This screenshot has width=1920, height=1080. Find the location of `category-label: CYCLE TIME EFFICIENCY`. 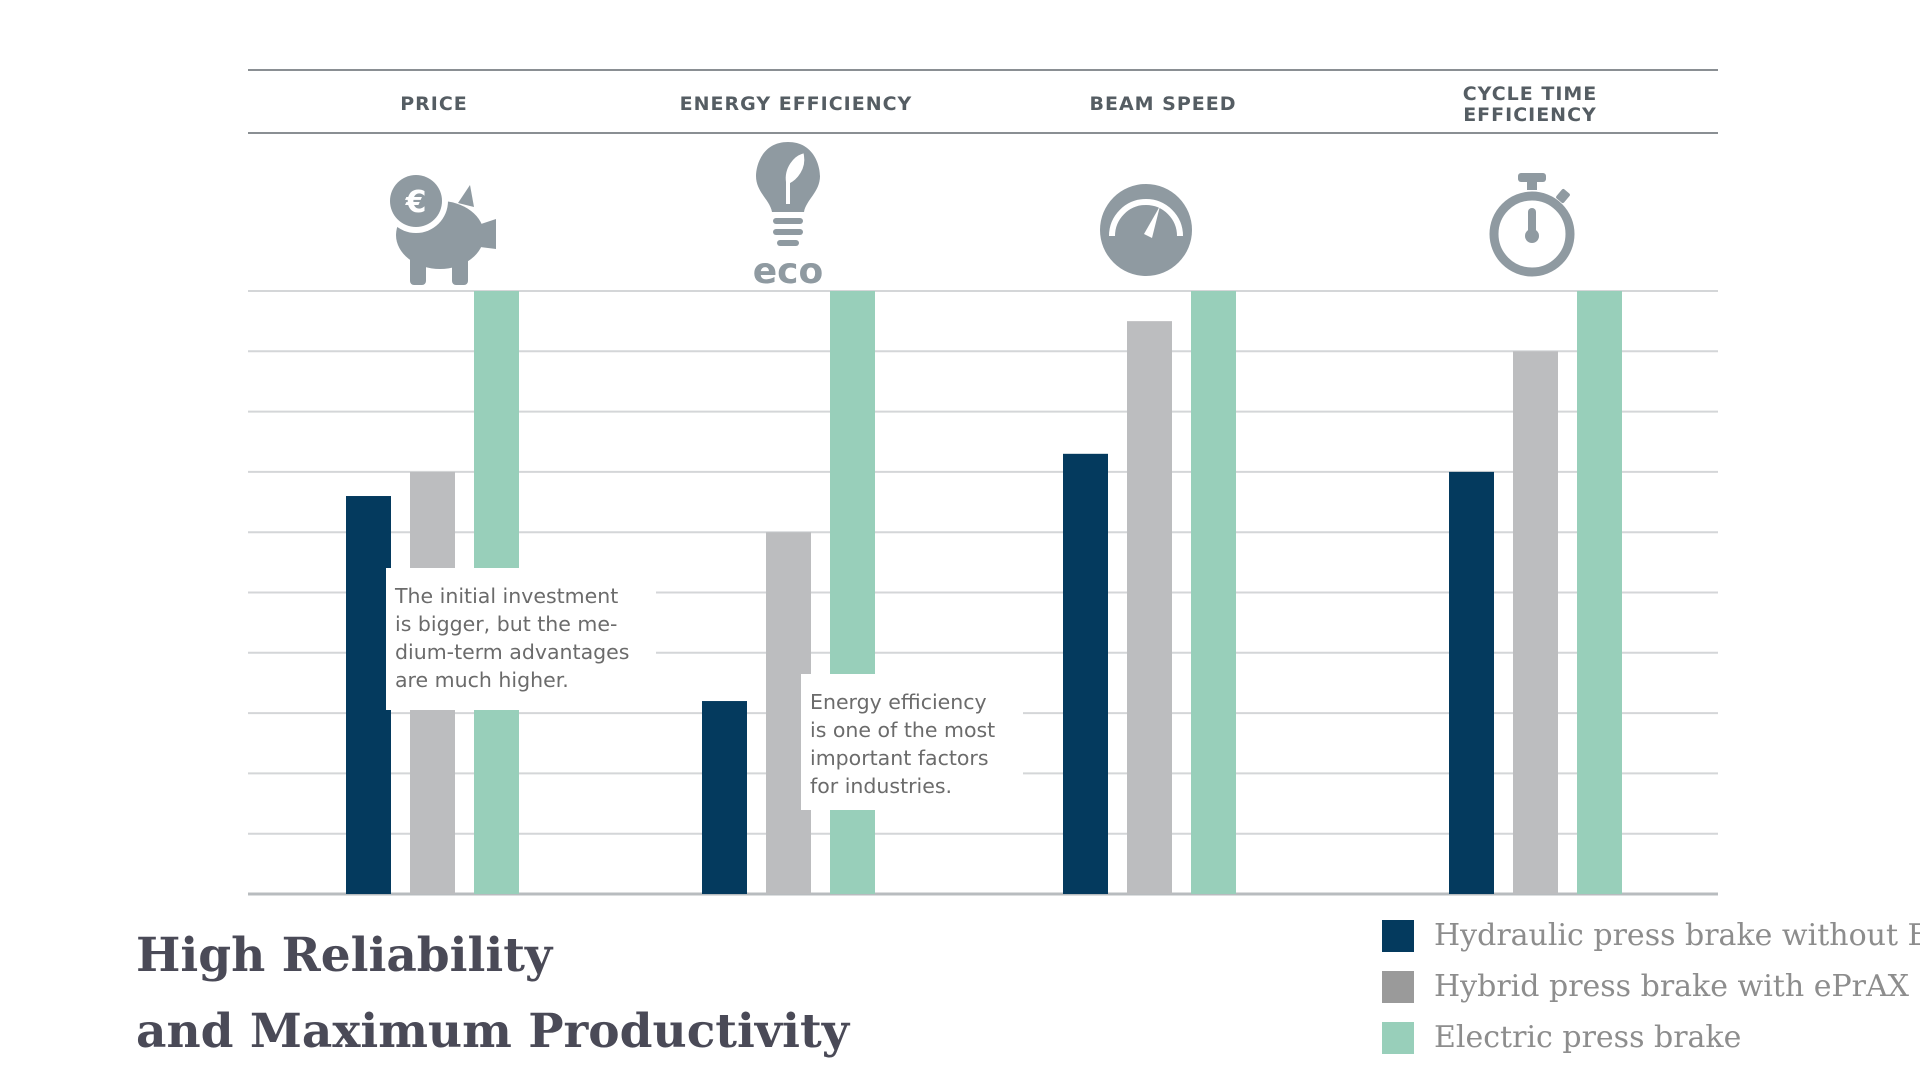

category-label: CYCLE TIME EFFICIENCY is located at coordinates (1530, 104).